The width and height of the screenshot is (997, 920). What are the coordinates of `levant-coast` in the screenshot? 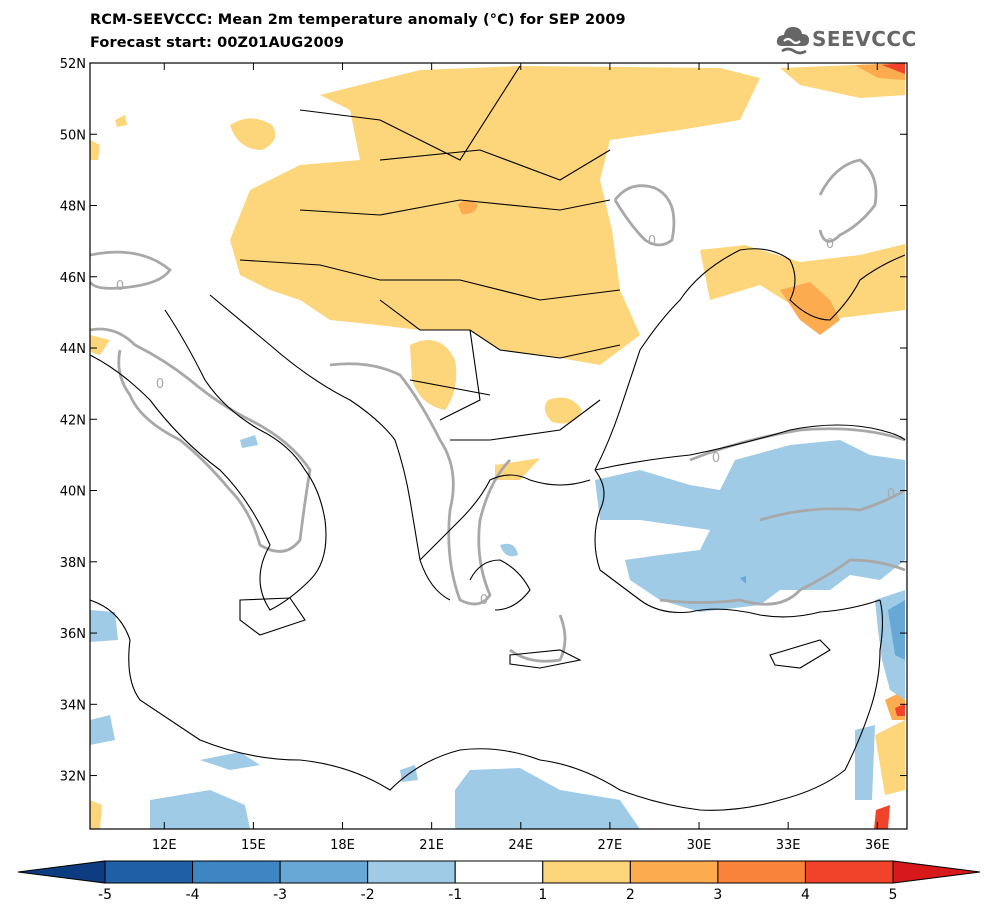 It's located at (831, 700).